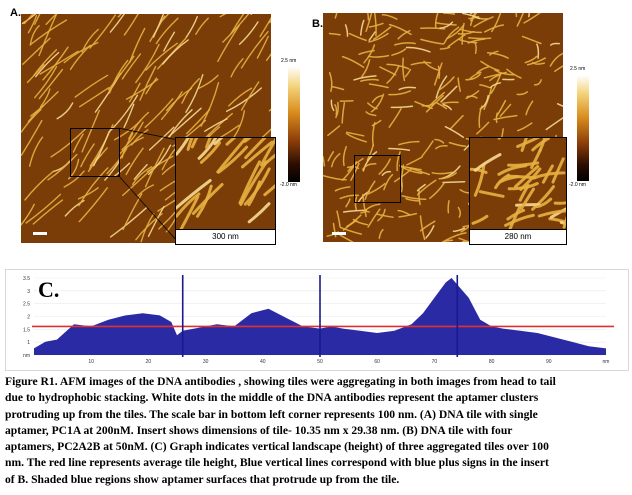  What do you see at coordinates (320, 316) in the screenshot?
I see `height-area` at bounding box center [320, 316].